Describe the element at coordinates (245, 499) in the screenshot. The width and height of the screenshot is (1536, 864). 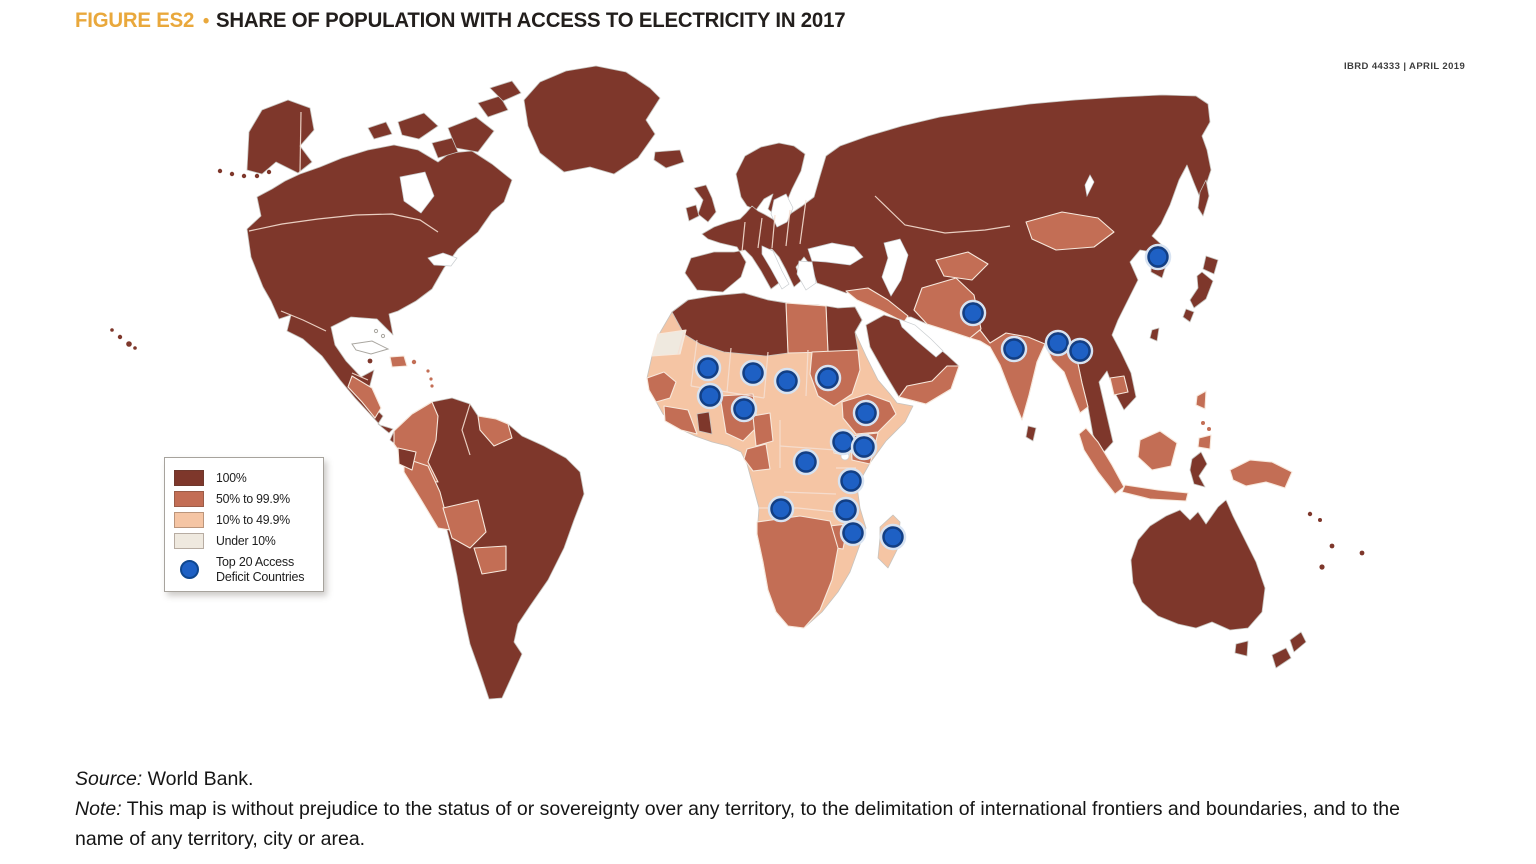
I see `legend-item-50-99: 50% to 99.9%` at that location.